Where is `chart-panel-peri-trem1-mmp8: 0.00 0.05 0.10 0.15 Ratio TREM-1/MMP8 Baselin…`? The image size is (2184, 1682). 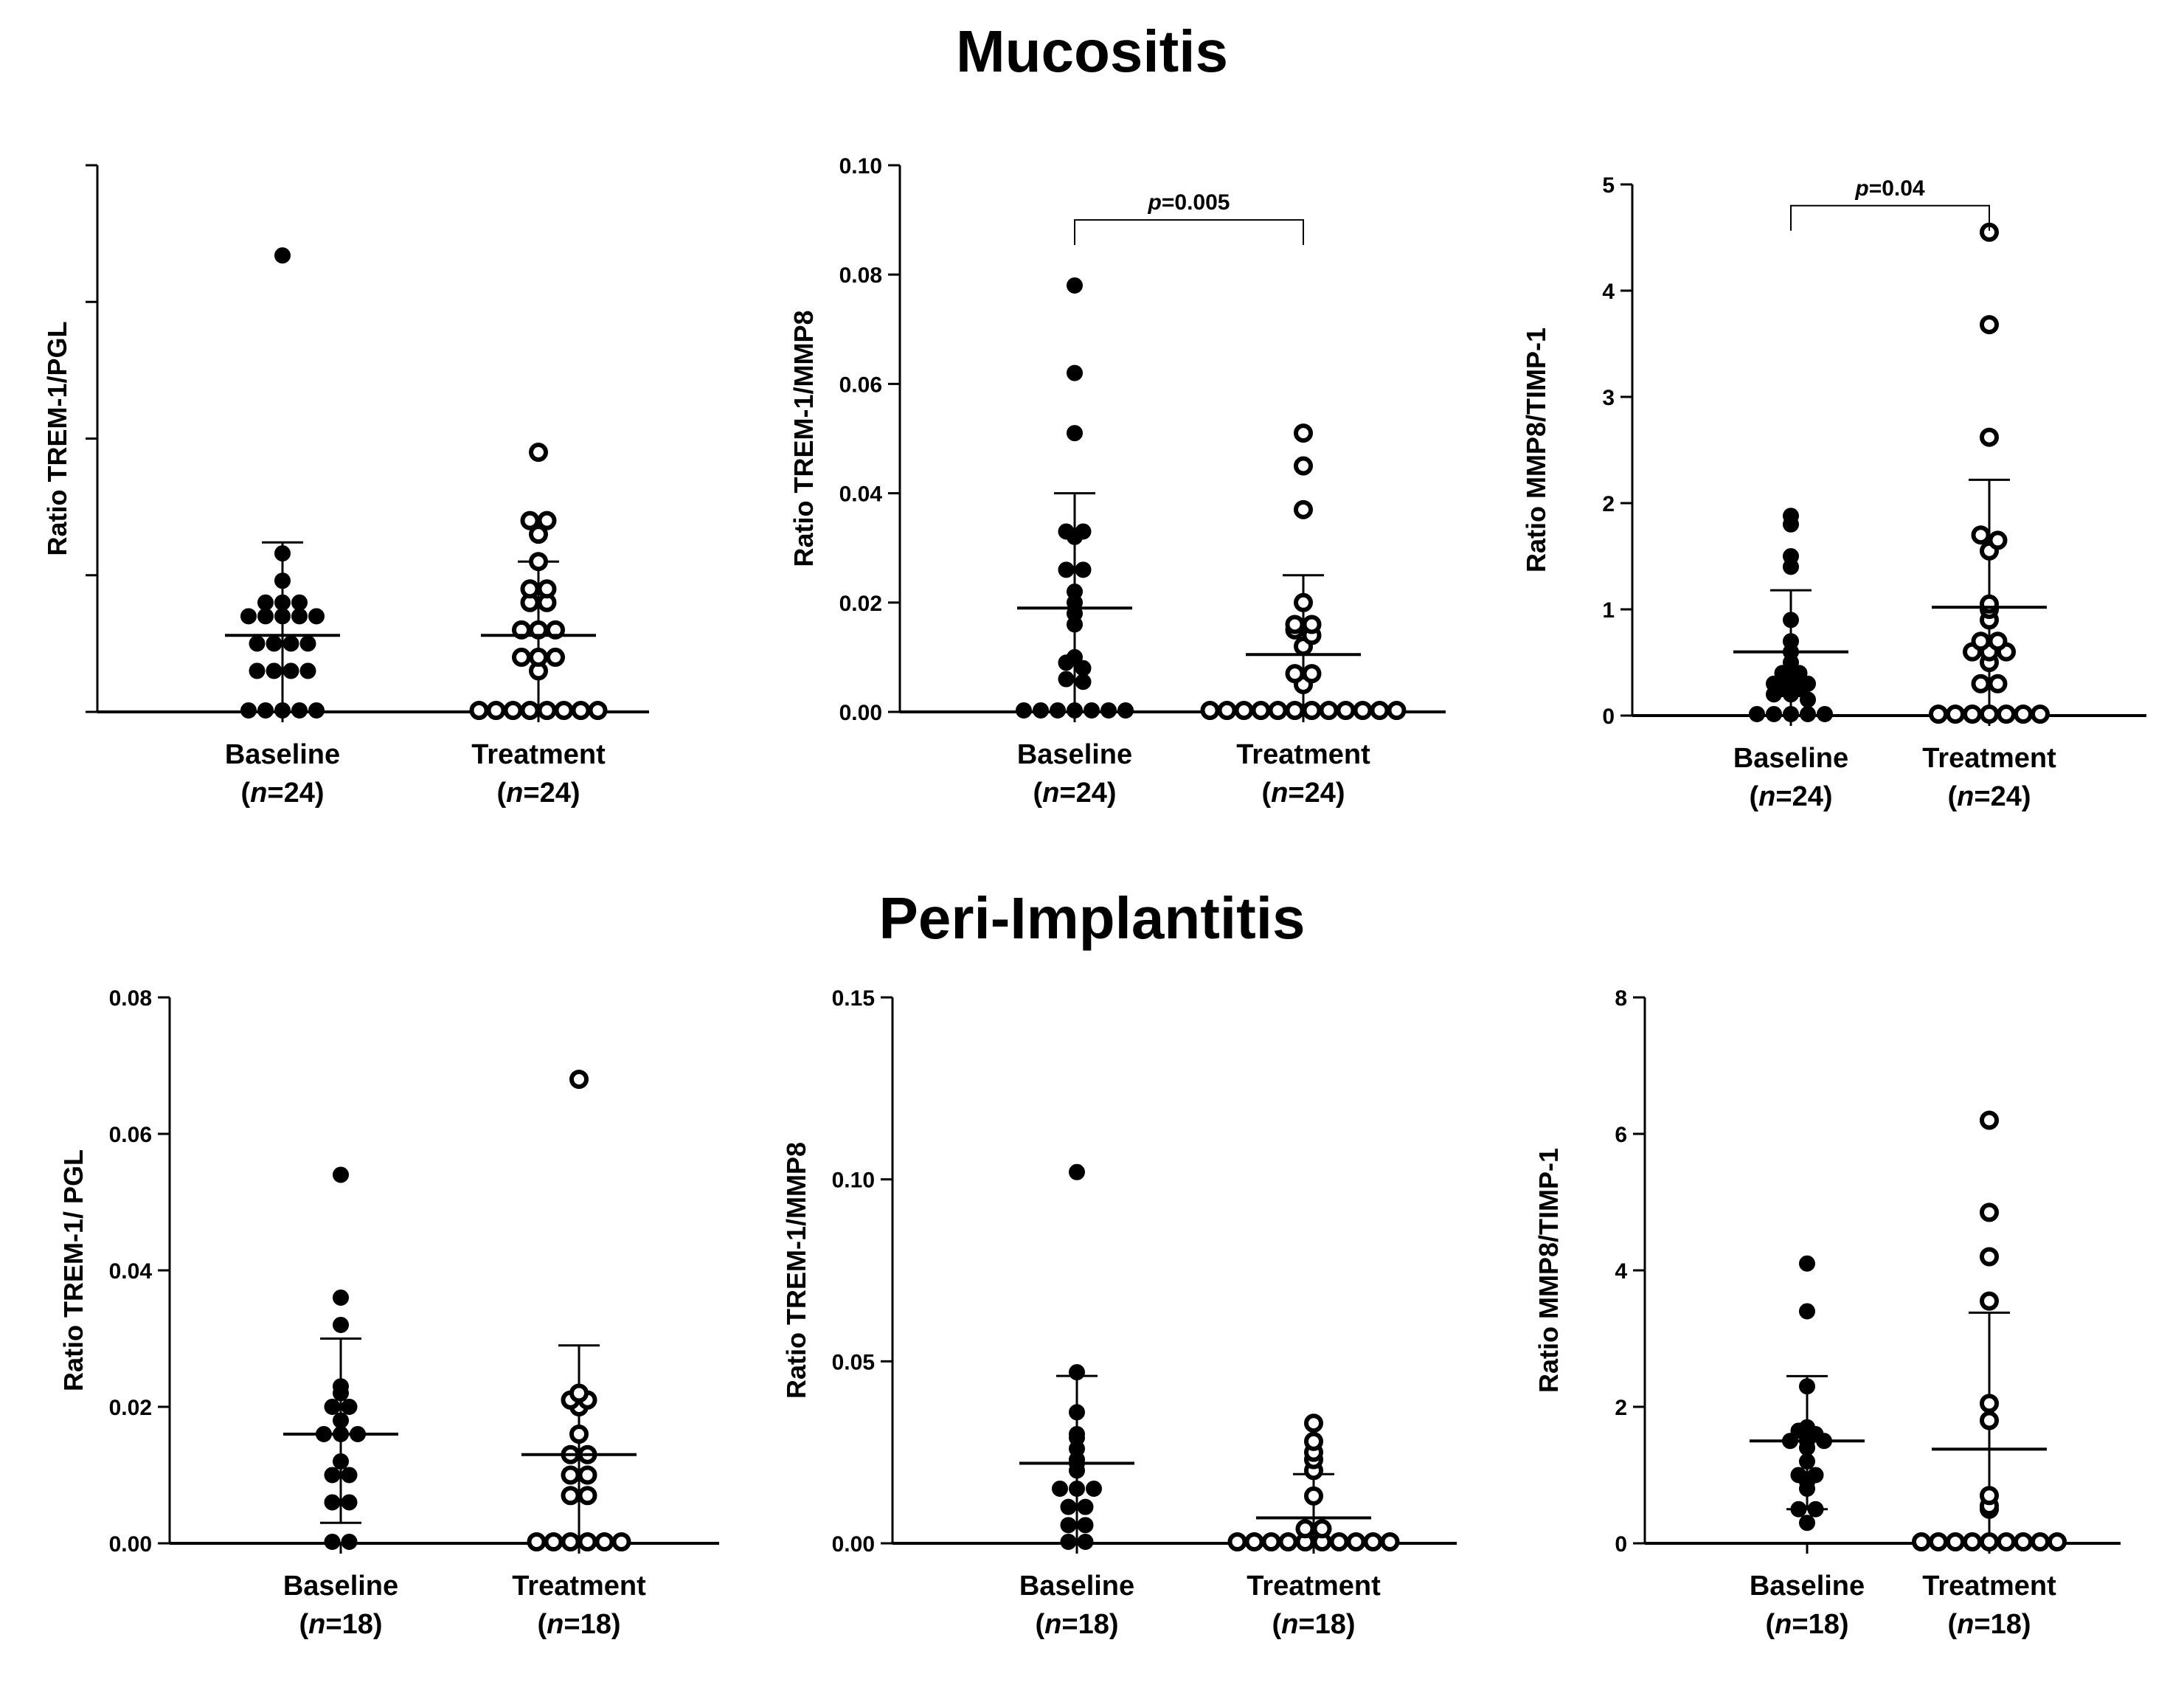 chart-panel-peri-trem1-mmp8: 0.00 0.05 0.10 0.15 Ratio TREM-1/MMP8 Baselin… is located at coordinates (1119, 1313).